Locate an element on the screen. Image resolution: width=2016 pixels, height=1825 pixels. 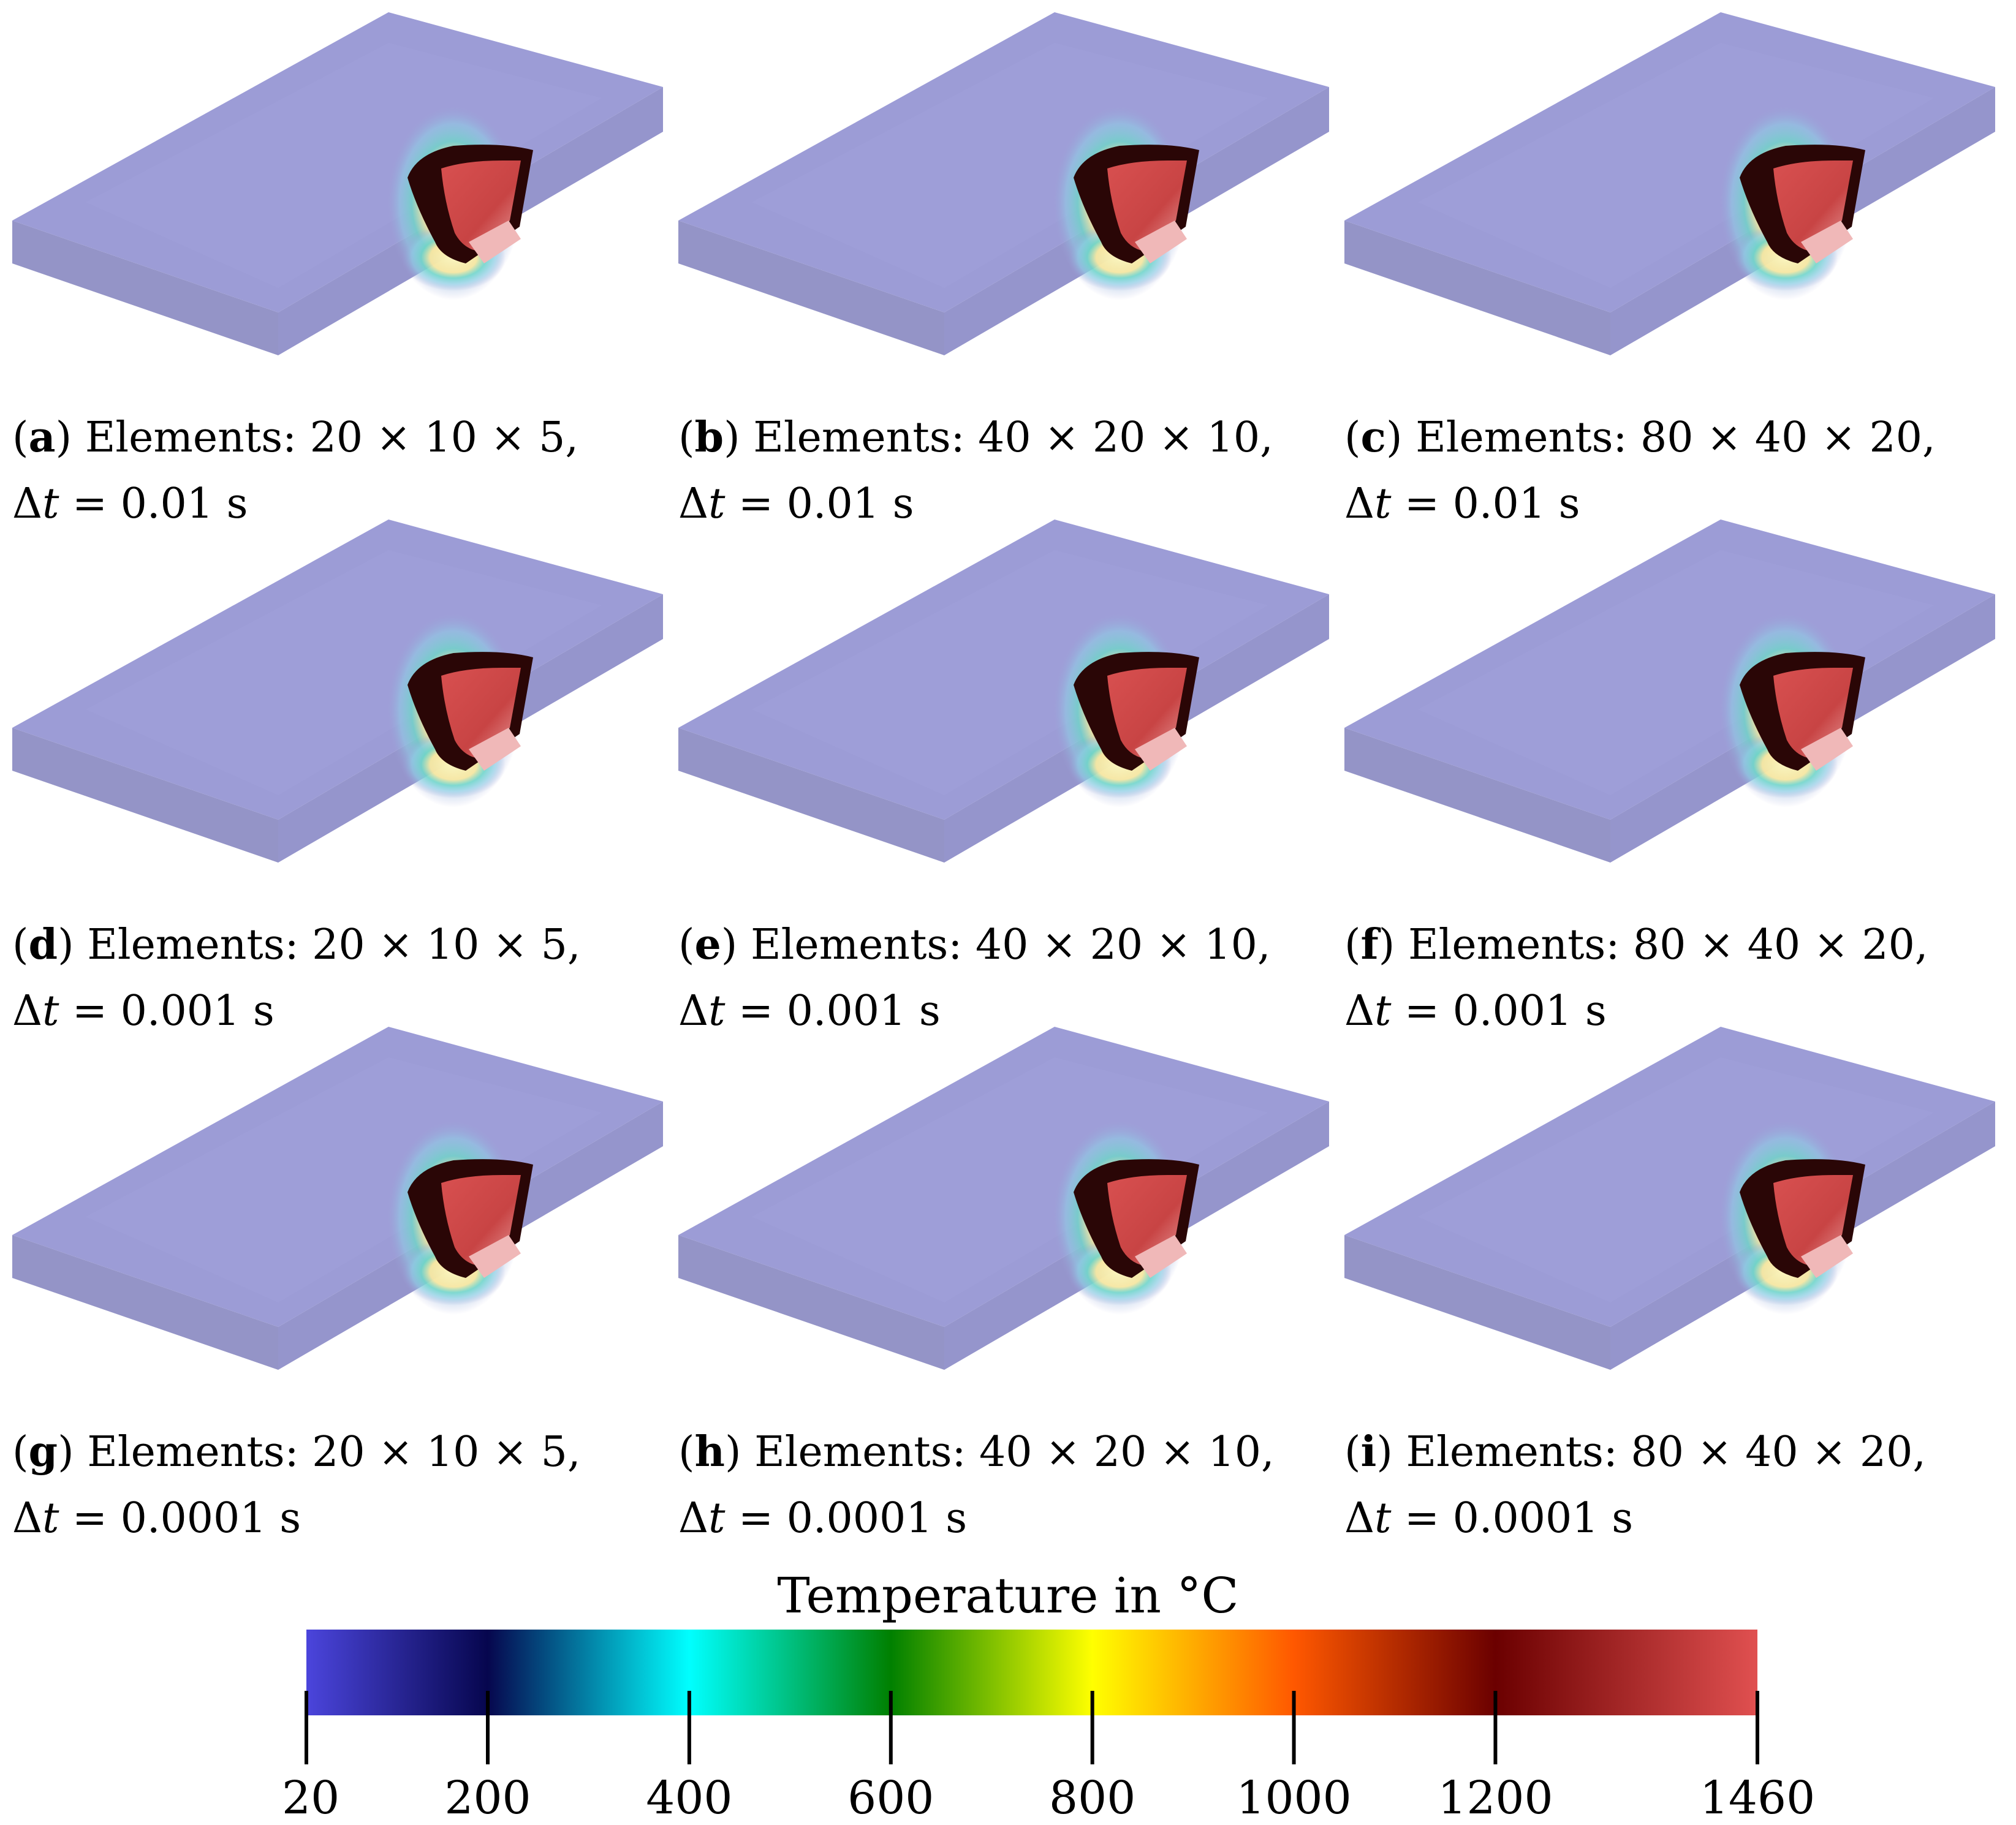
panel-c: (c) Elements: 80 × 40 × 20, Δt = 0.01 s is located at coordinates (1675, 264).